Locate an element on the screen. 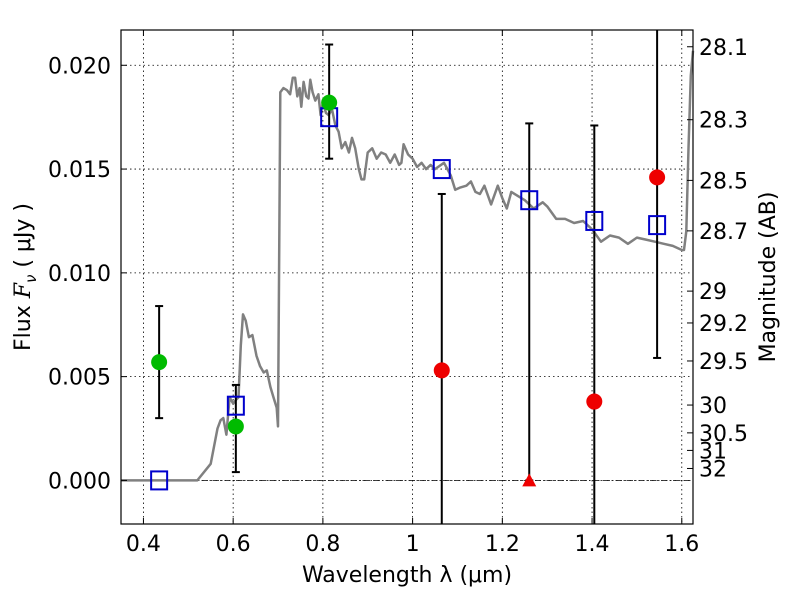 Image resolution: width=800 pixels, height=600 pixels. y-axis-label-subscript: ν is located at coordinates (31, 279).